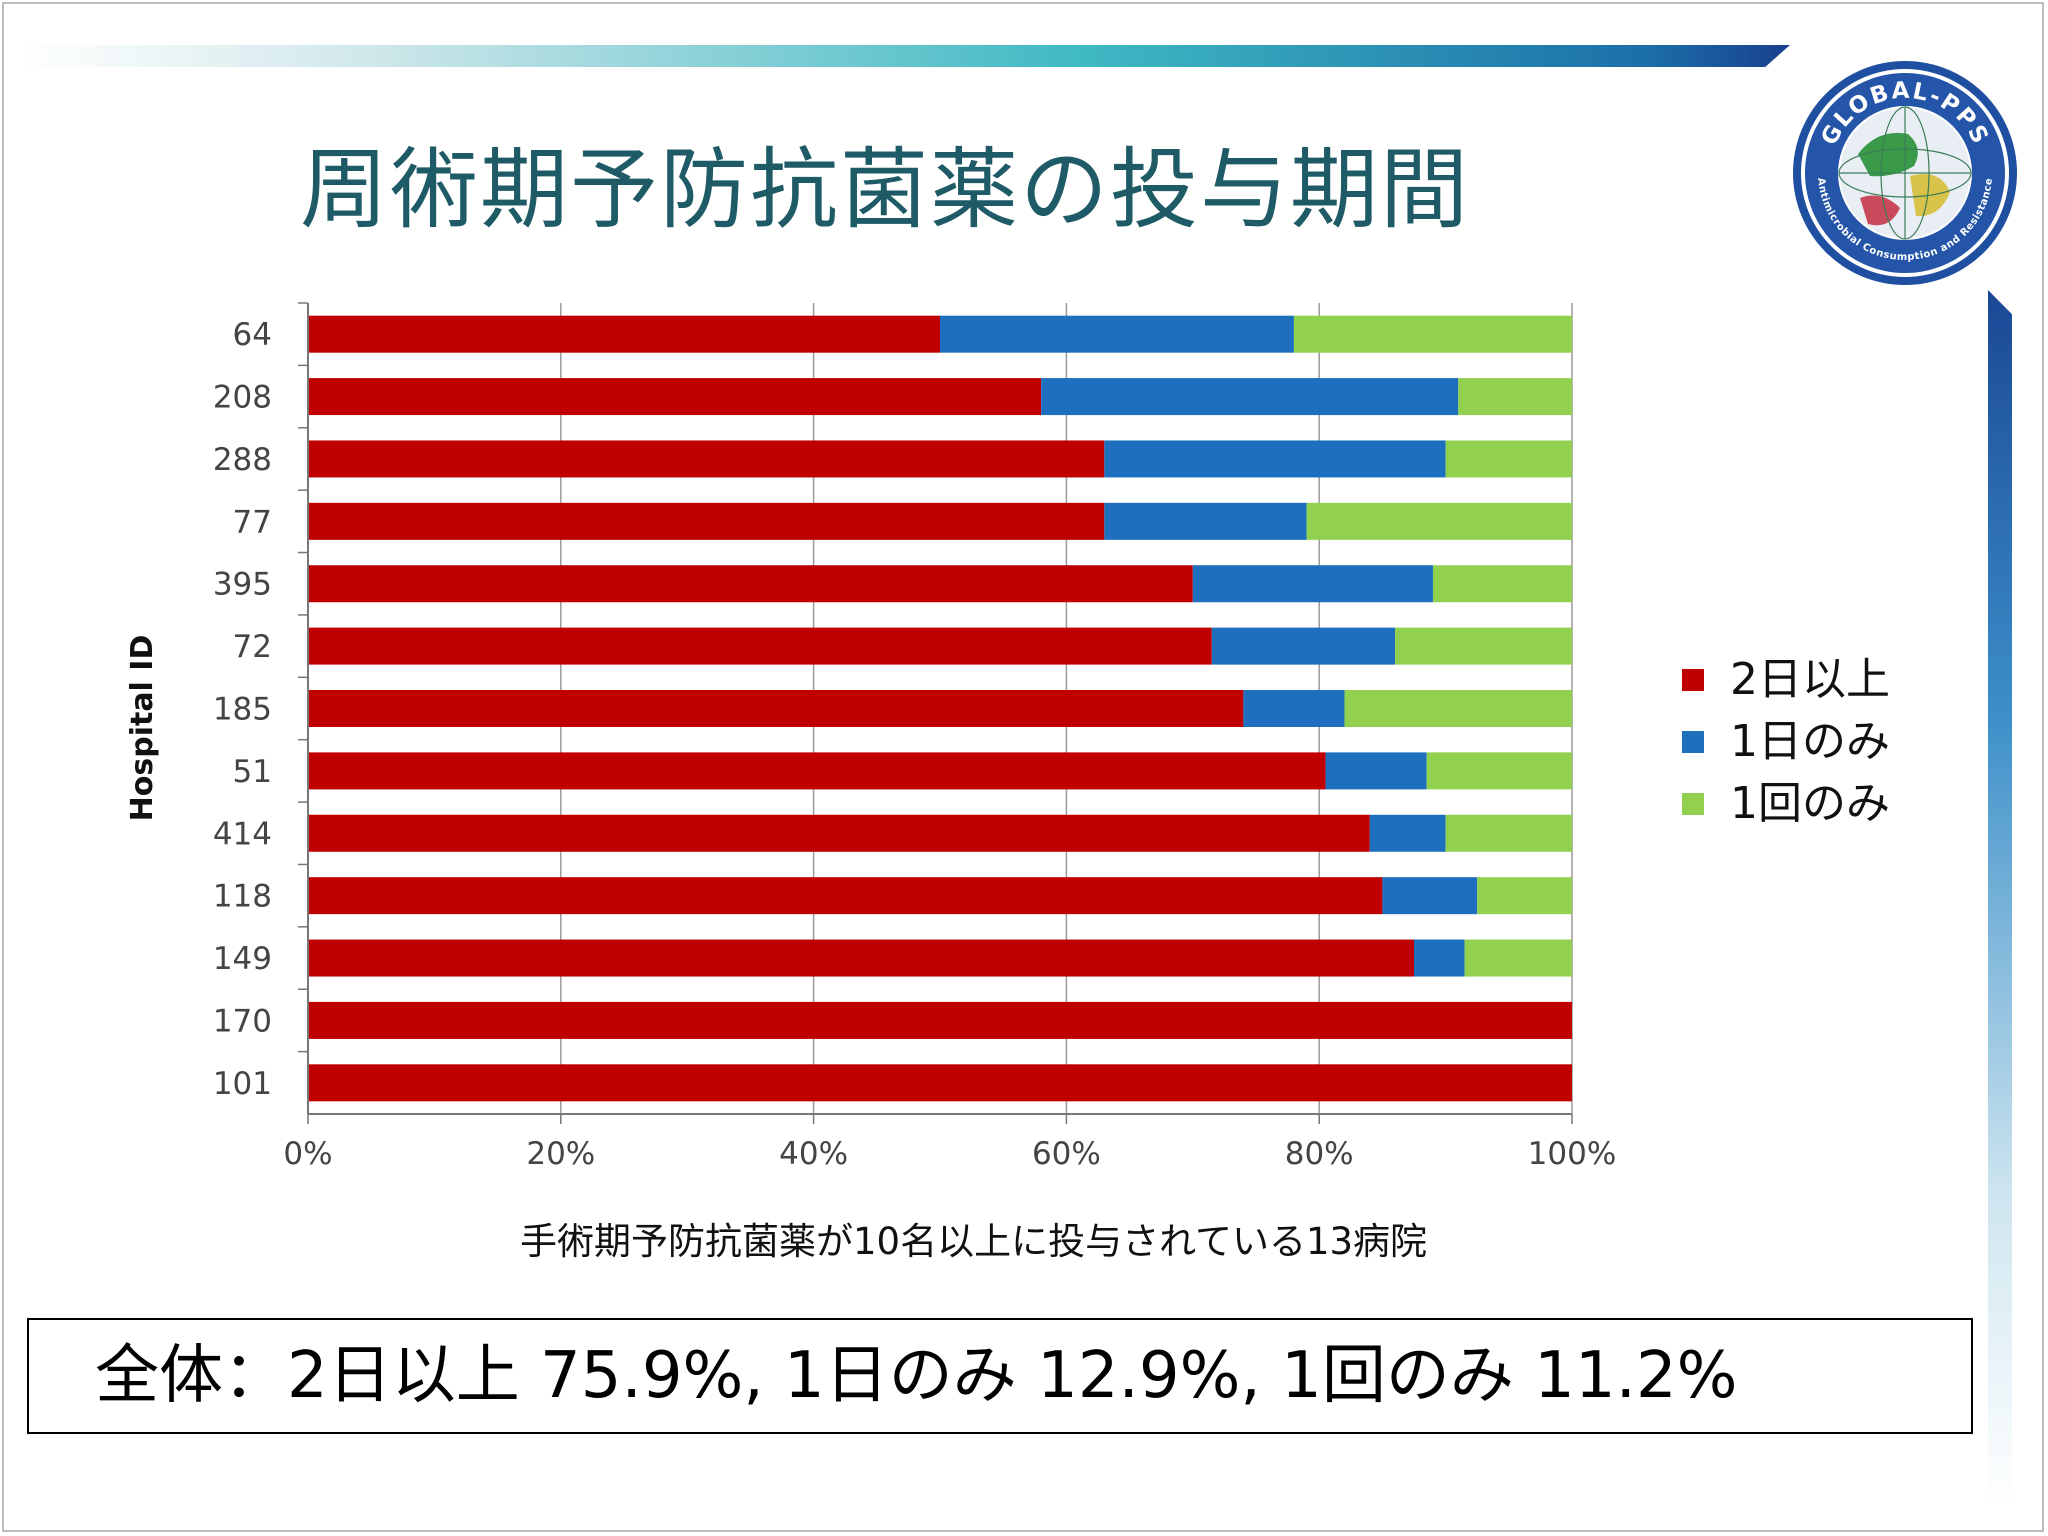  What do you see at coordinates (885, 189) in the screenshot?
I see `slide-title: 周術期予防抗菌薬の投与期間` at bounding box center [885, 189].